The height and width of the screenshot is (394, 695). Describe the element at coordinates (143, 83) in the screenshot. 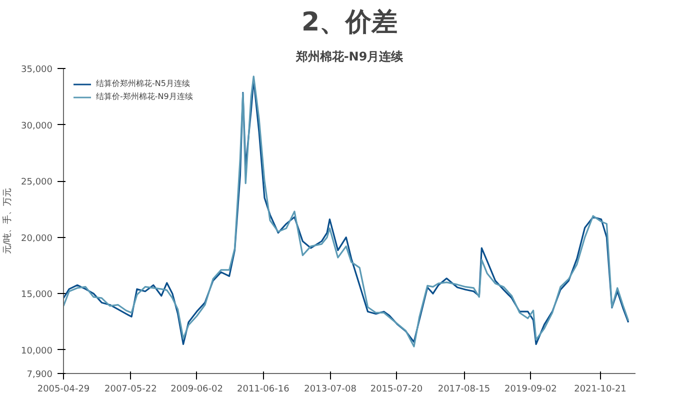

I see `legend-label: 结算价郑州棉花-N5月连续` at that location.